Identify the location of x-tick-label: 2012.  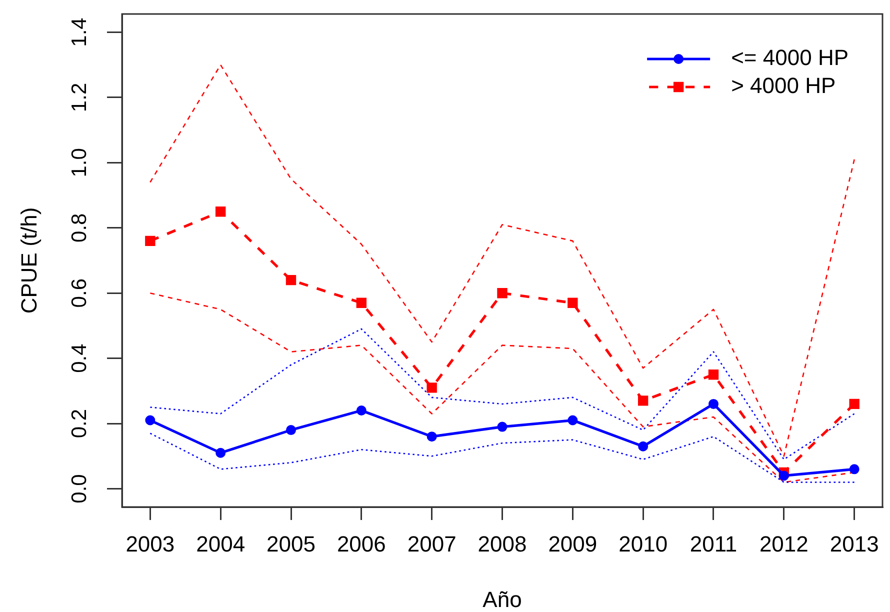
(783, 543).